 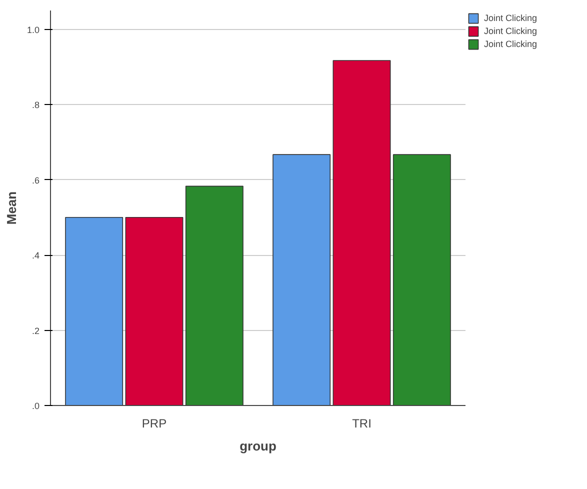 What do you see at coordinates (36, 180) in the screenshot?
I see `y-tick-label: .6` at bounding box center [36, 180].